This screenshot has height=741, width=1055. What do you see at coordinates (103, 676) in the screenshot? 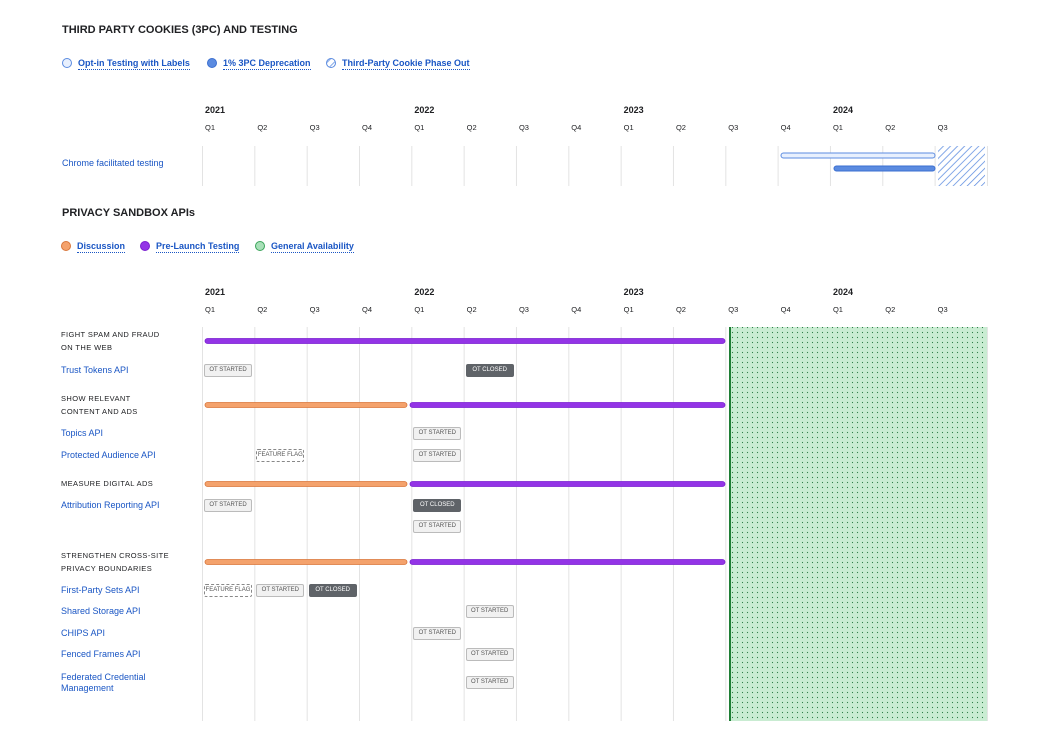
I see `api-label: Federated Credential` at bounding box center [103, 676].